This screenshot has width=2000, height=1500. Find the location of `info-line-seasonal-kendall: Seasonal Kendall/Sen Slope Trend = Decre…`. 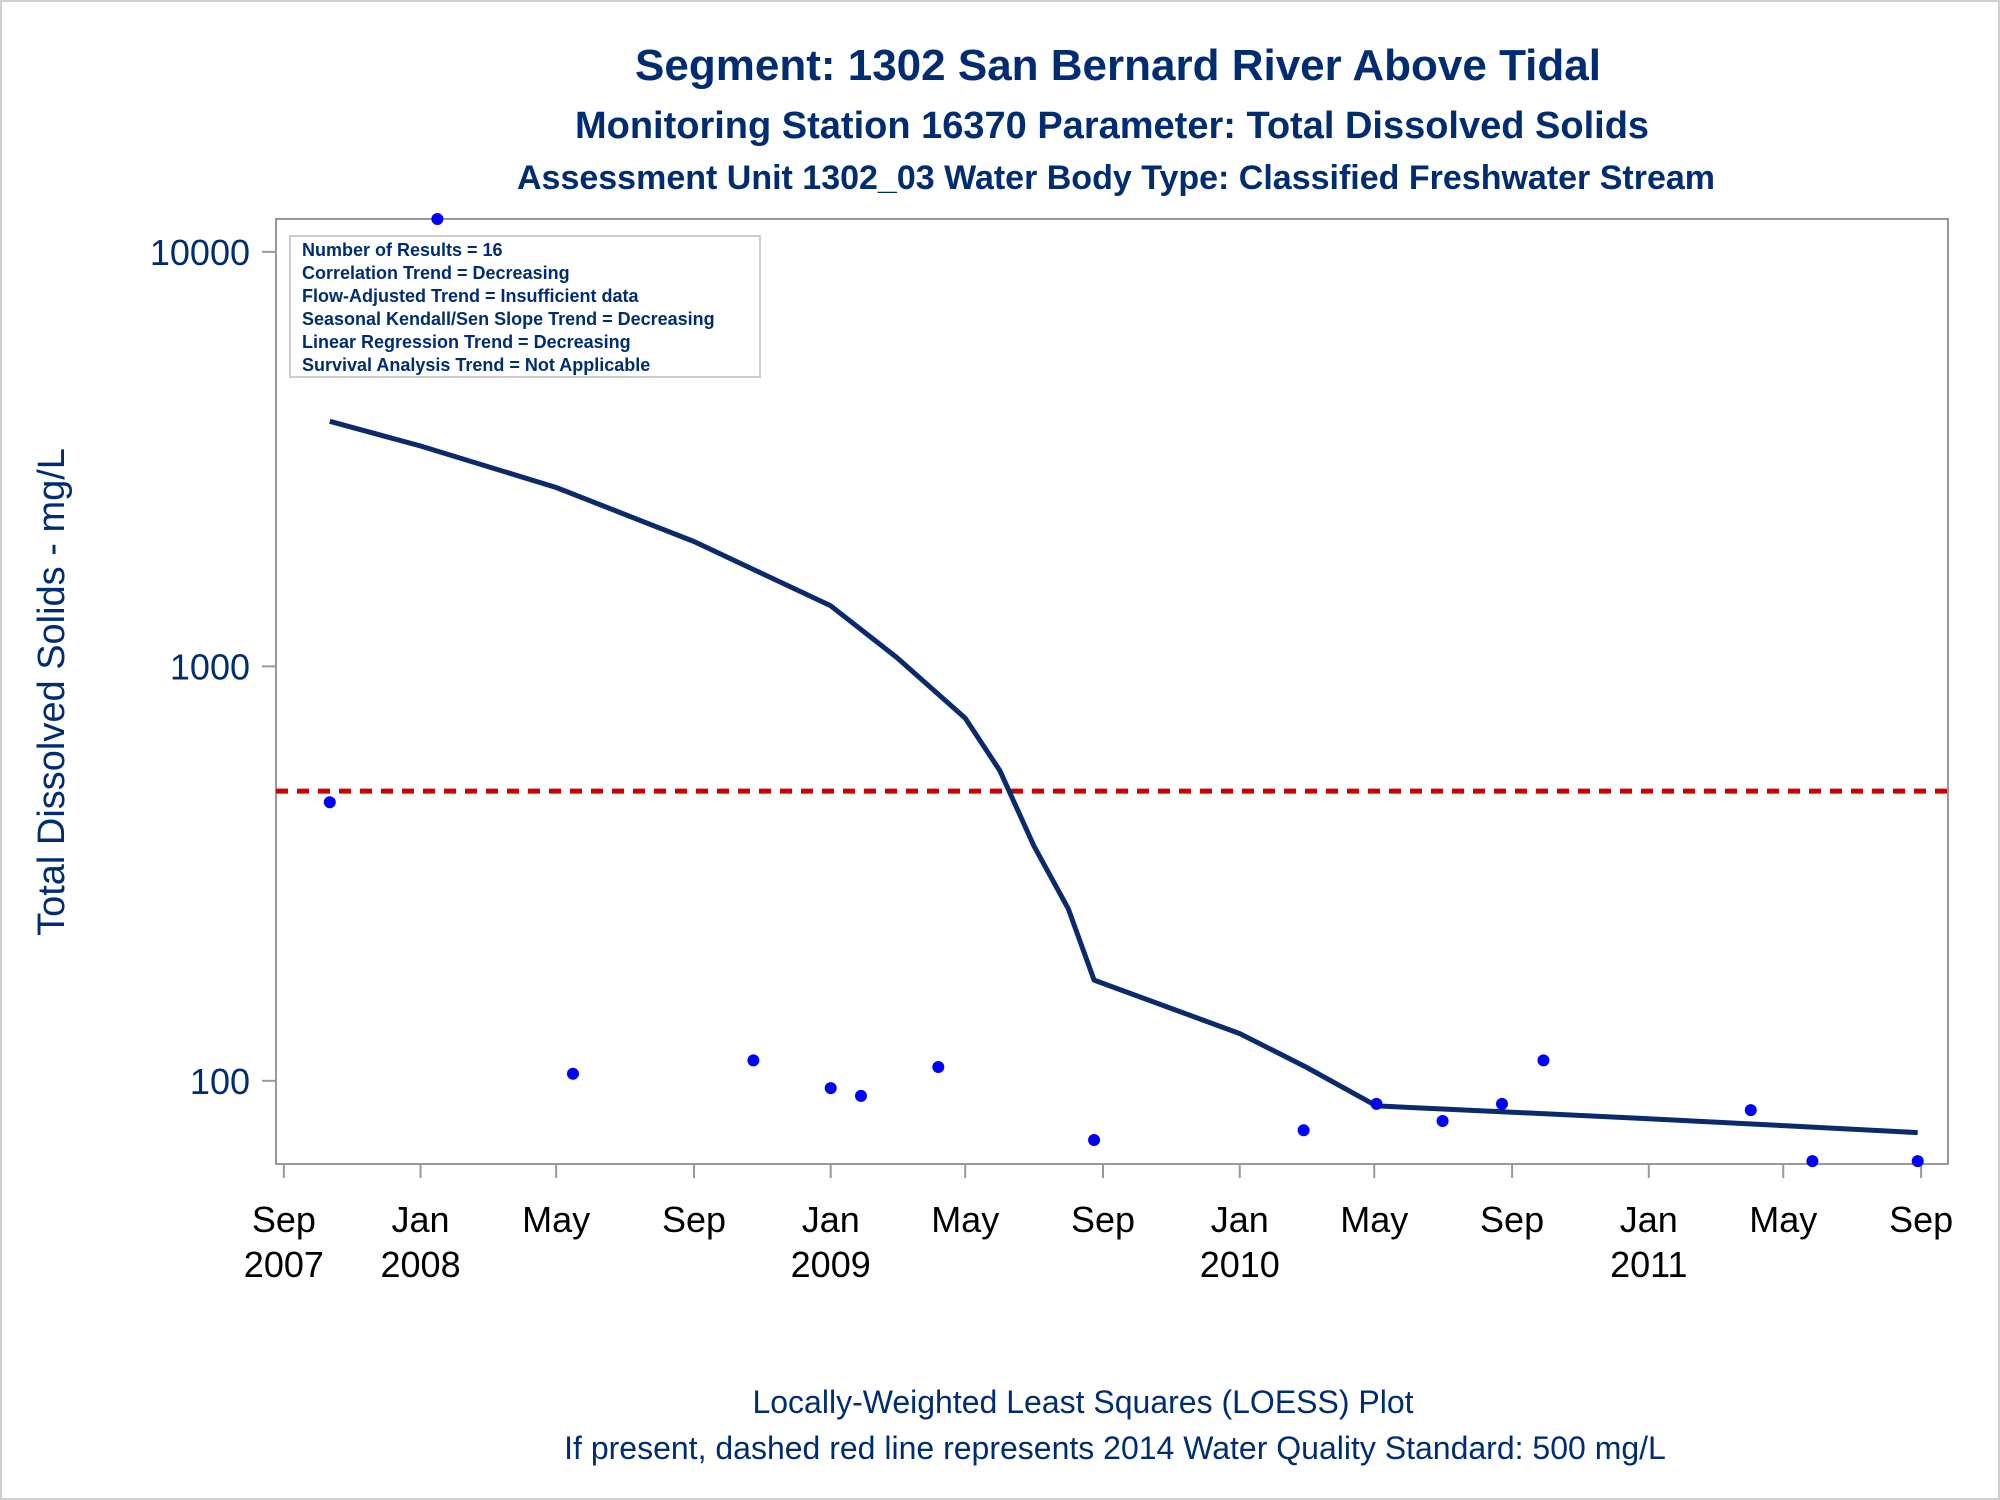

info-line-seasonal-kendall: Seasonal Kendall/Sen Slope Trend = Decre… is located at coordinates (508, 319).